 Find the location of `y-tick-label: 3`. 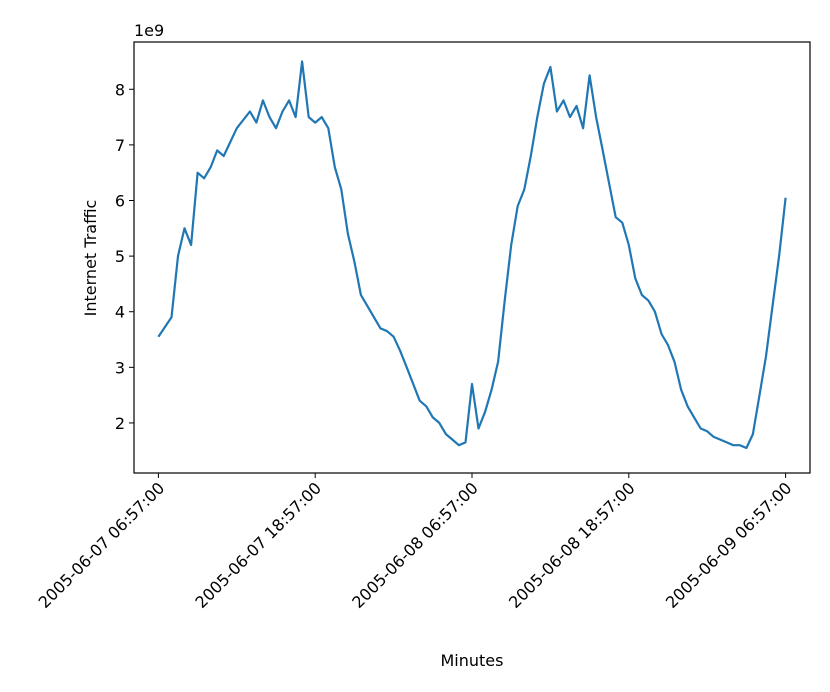

y-tick-label: 3 is located at coordinates (120, 367).